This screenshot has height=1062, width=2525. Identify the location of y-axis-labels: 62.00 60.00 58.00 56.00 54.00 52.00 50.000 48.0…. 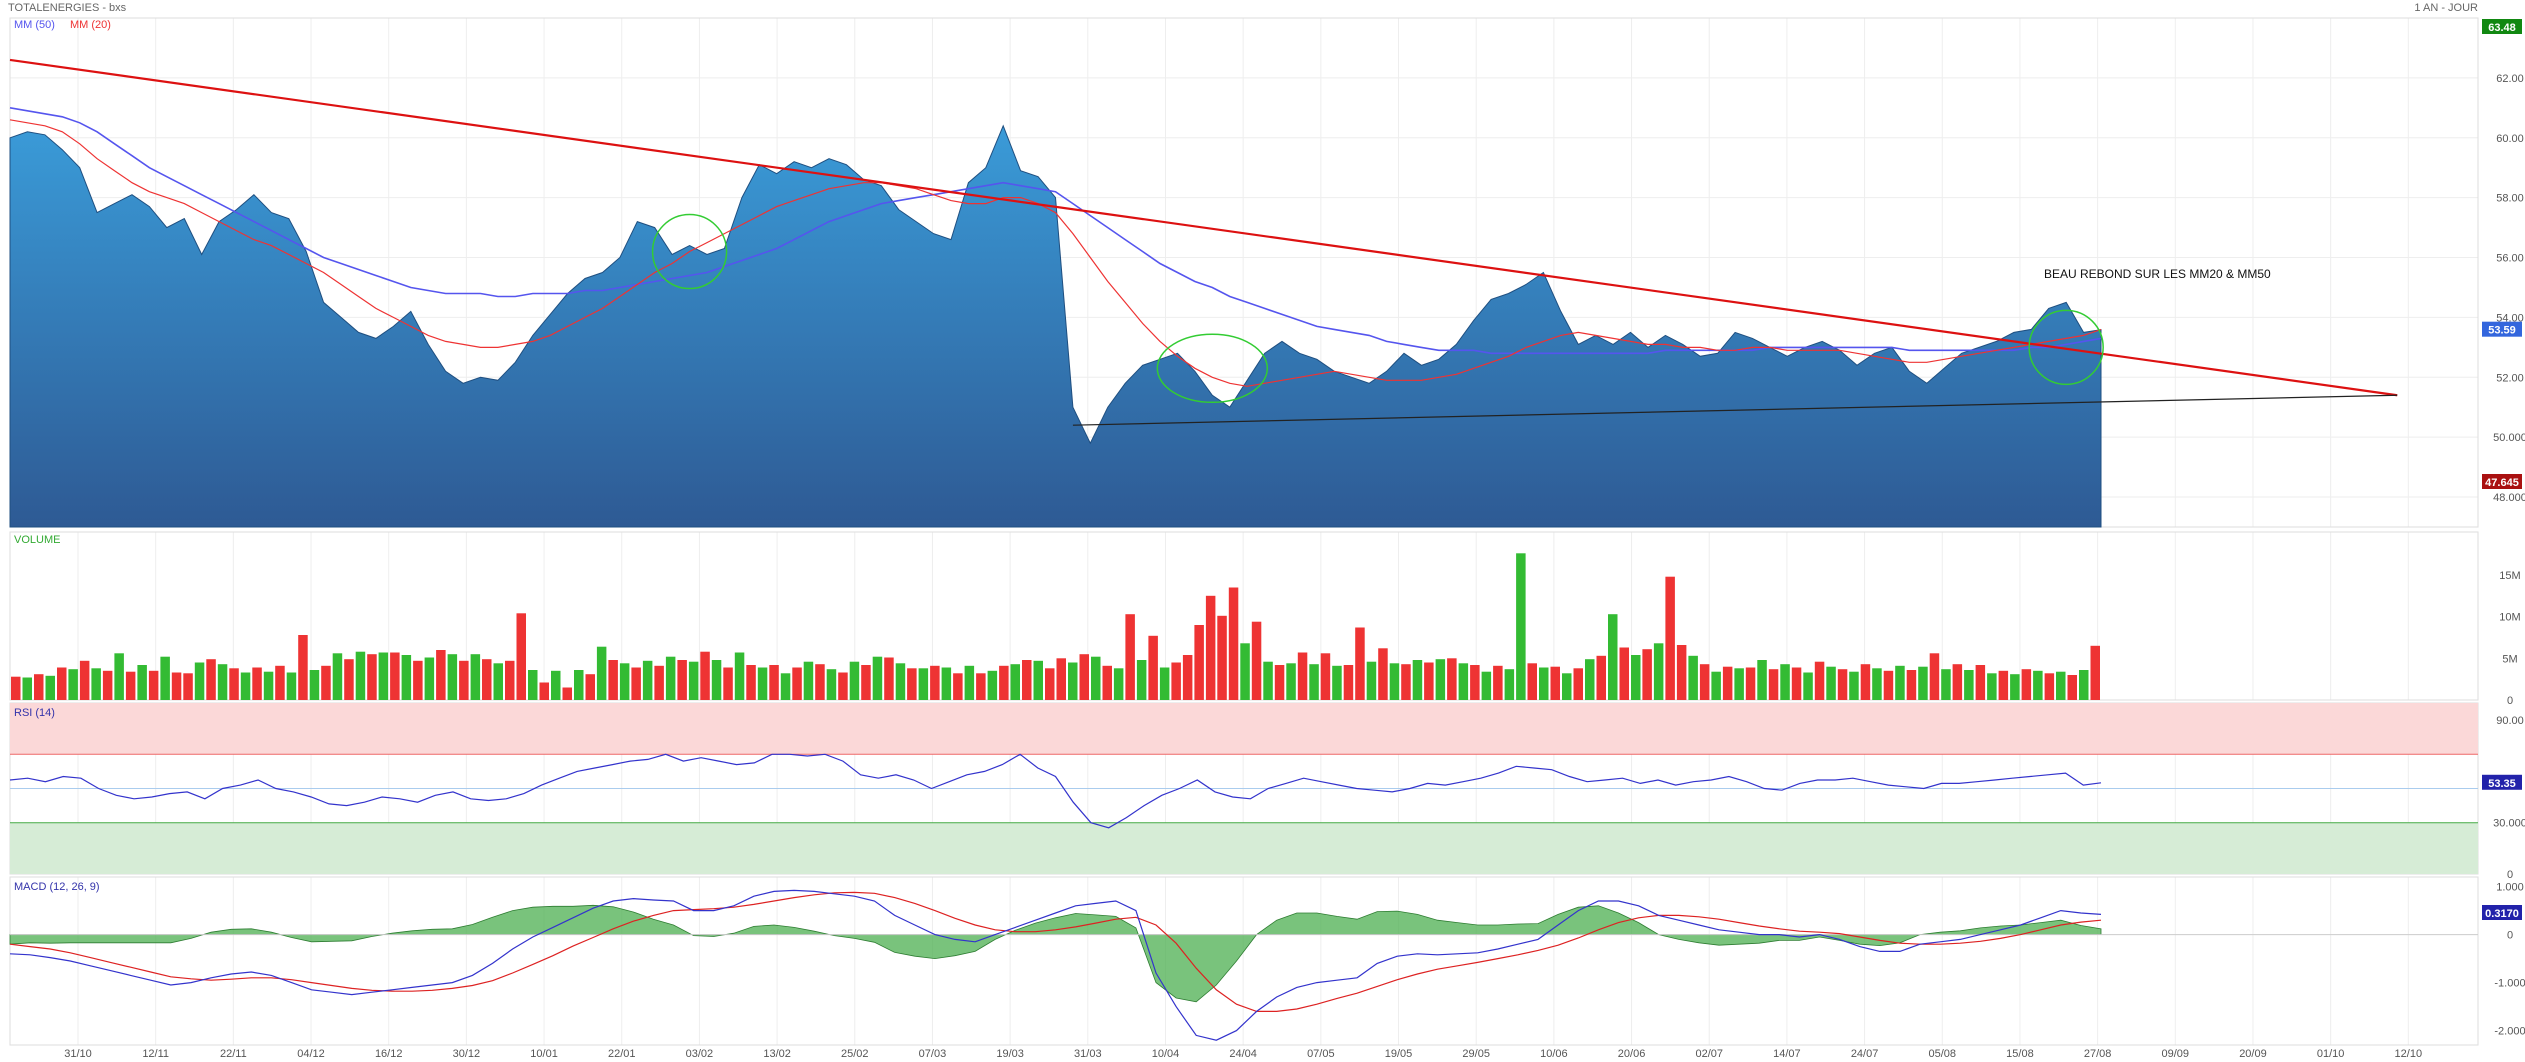
(2503, 528).